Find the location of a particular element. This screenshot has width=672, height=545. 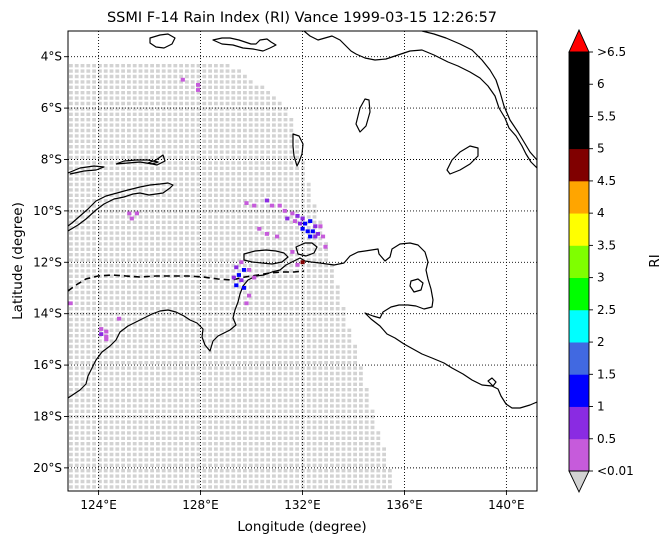

colorbar-tick-label: <0.01 is located at coordinates (615, 471).